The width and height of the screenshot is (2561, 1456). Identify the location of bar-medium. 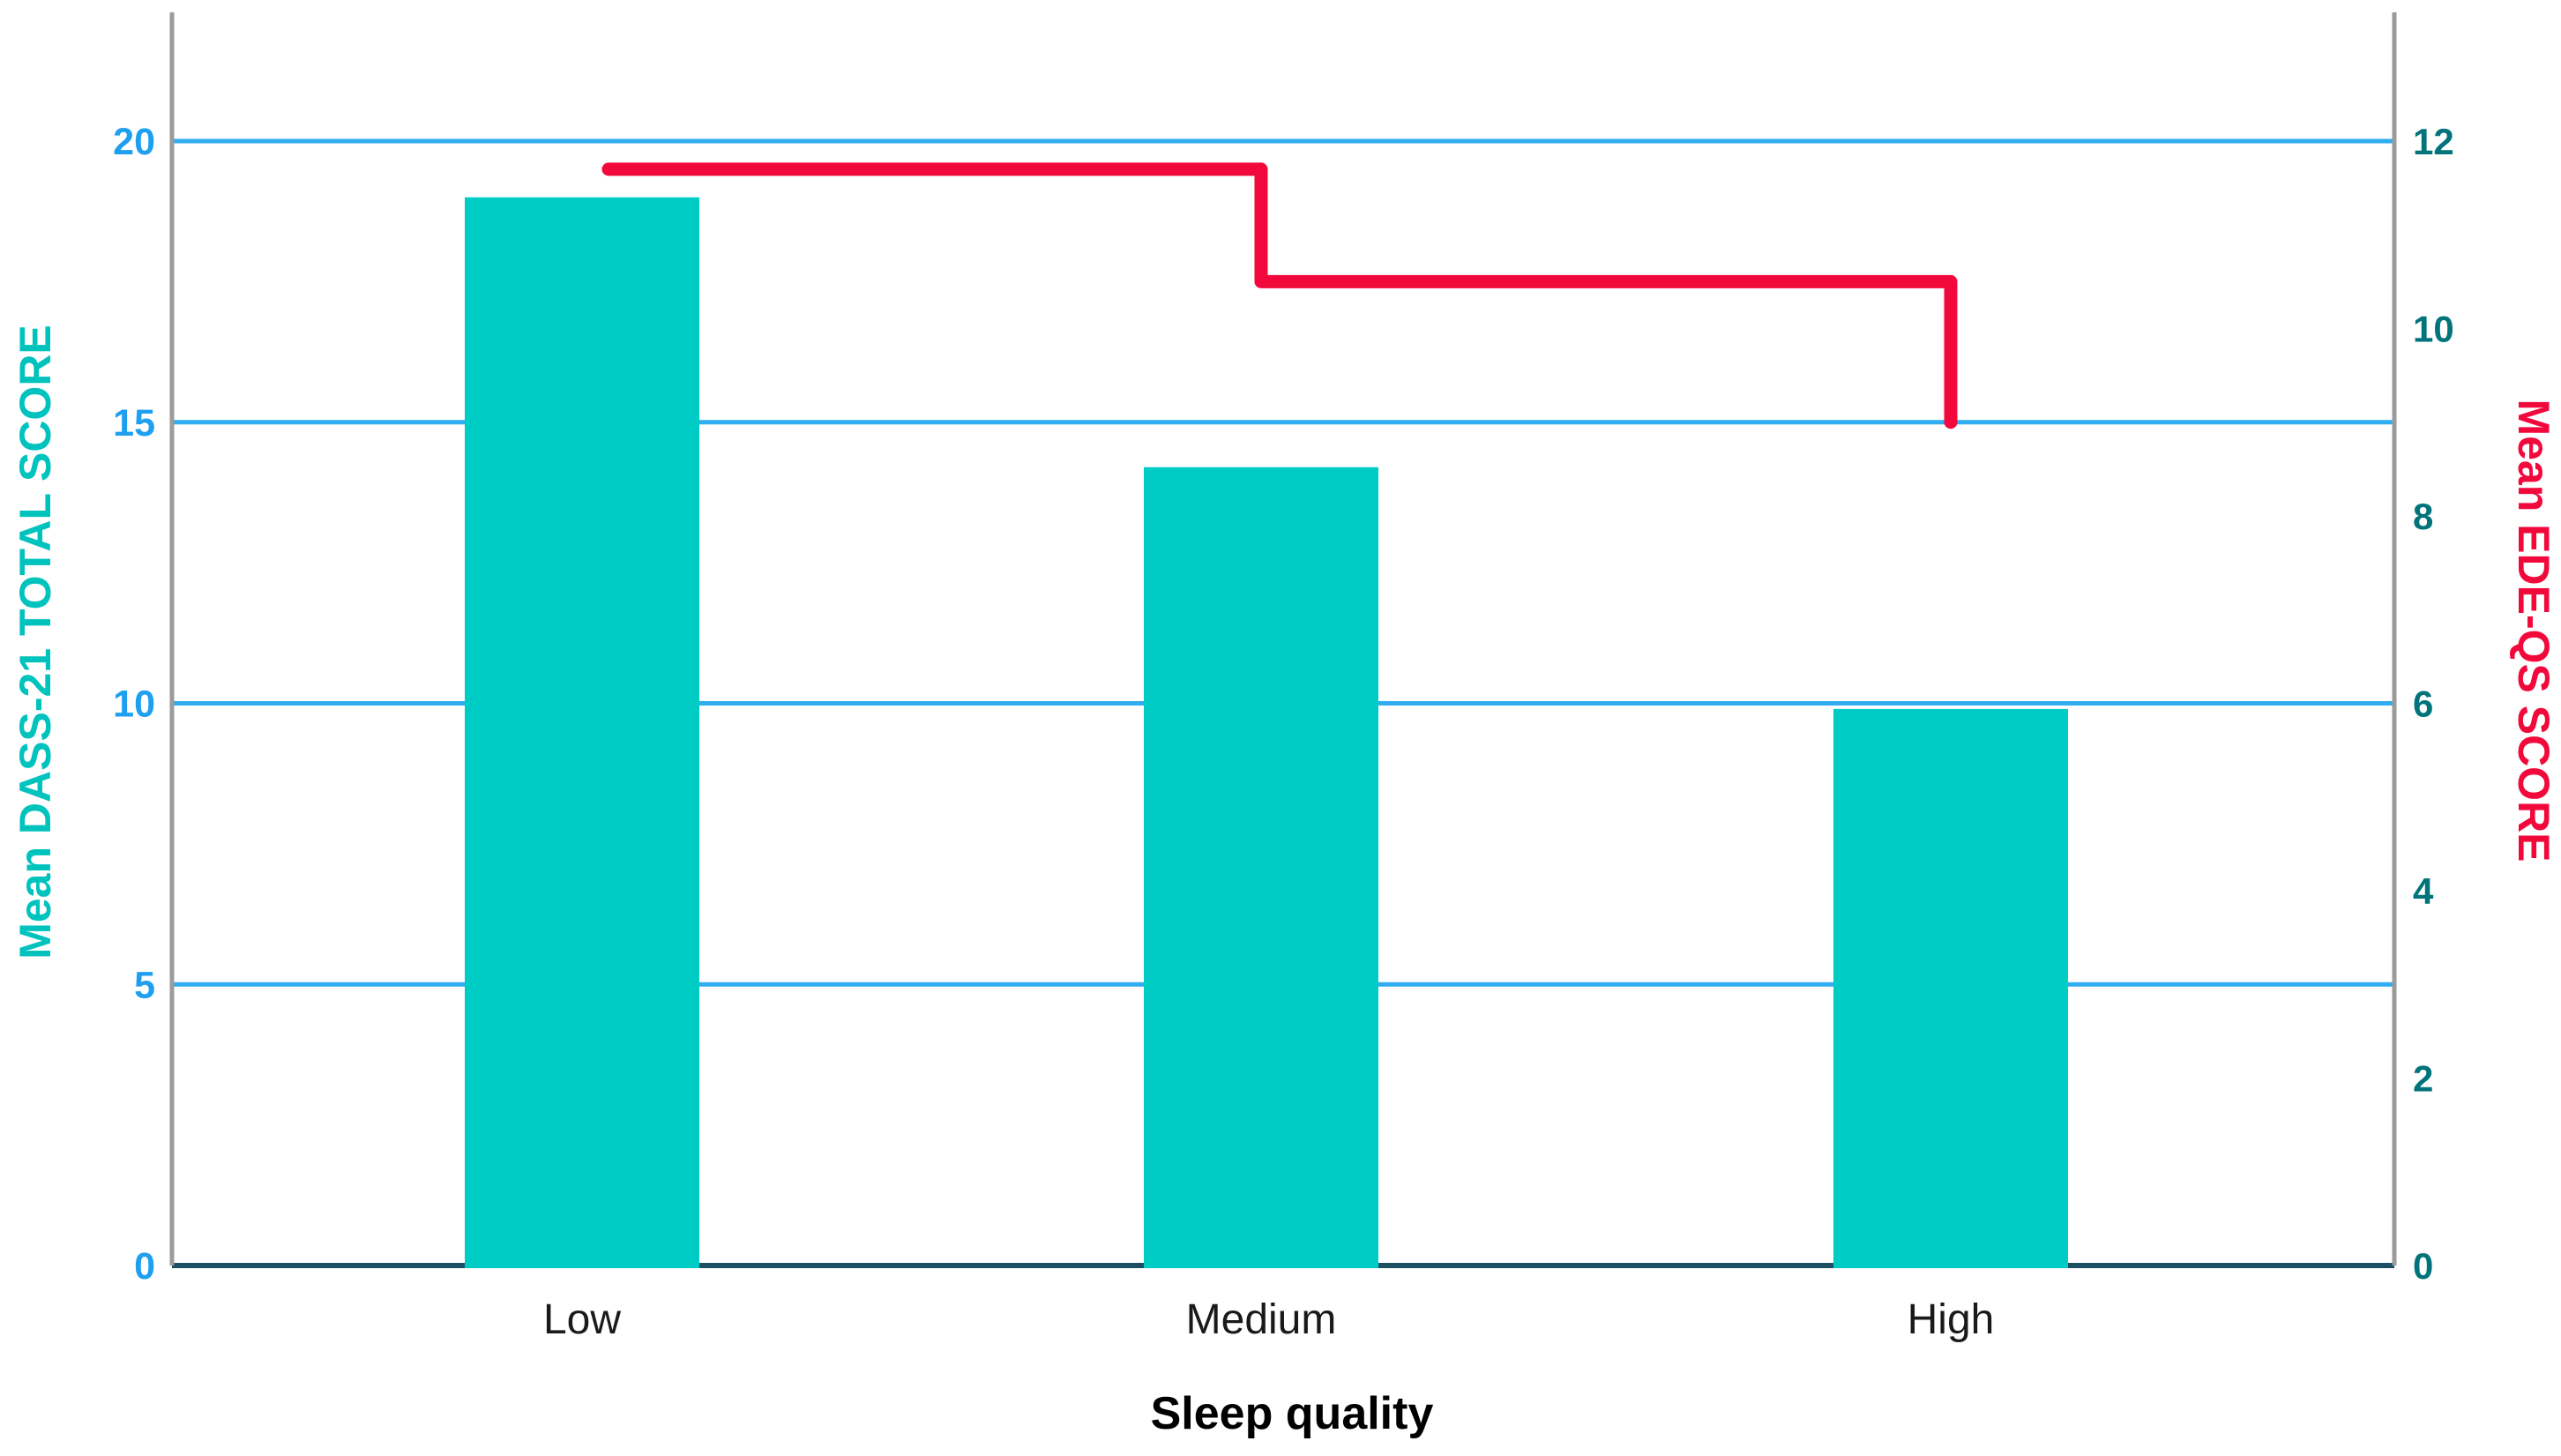
(1261, 867).